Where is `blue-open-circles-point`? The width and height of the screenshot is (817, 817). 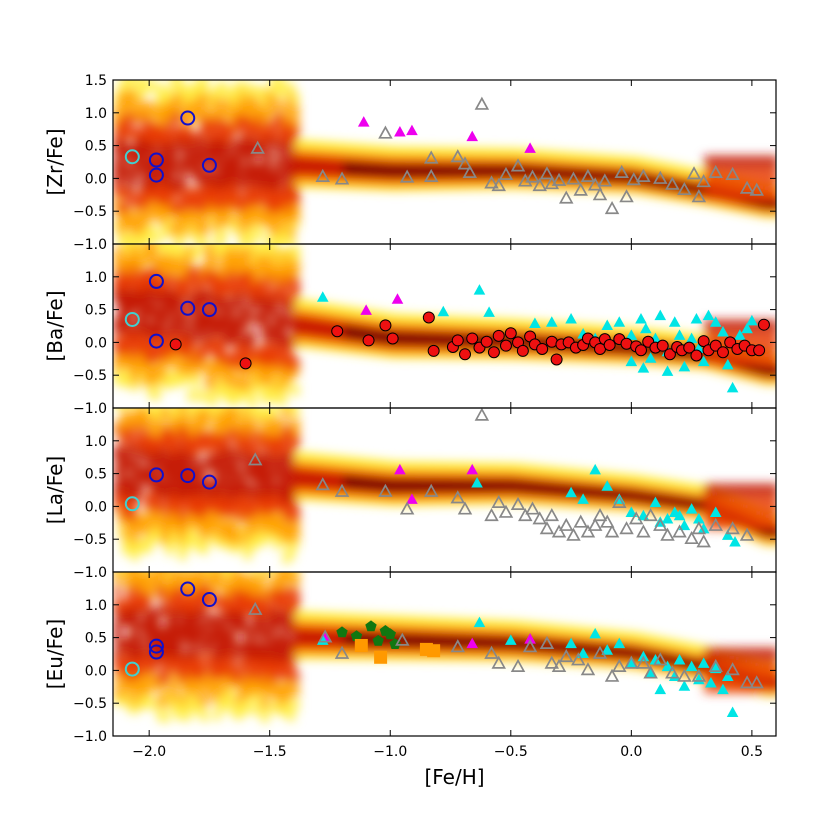
blue-open-circles-point is located at coordinates (156, 160).